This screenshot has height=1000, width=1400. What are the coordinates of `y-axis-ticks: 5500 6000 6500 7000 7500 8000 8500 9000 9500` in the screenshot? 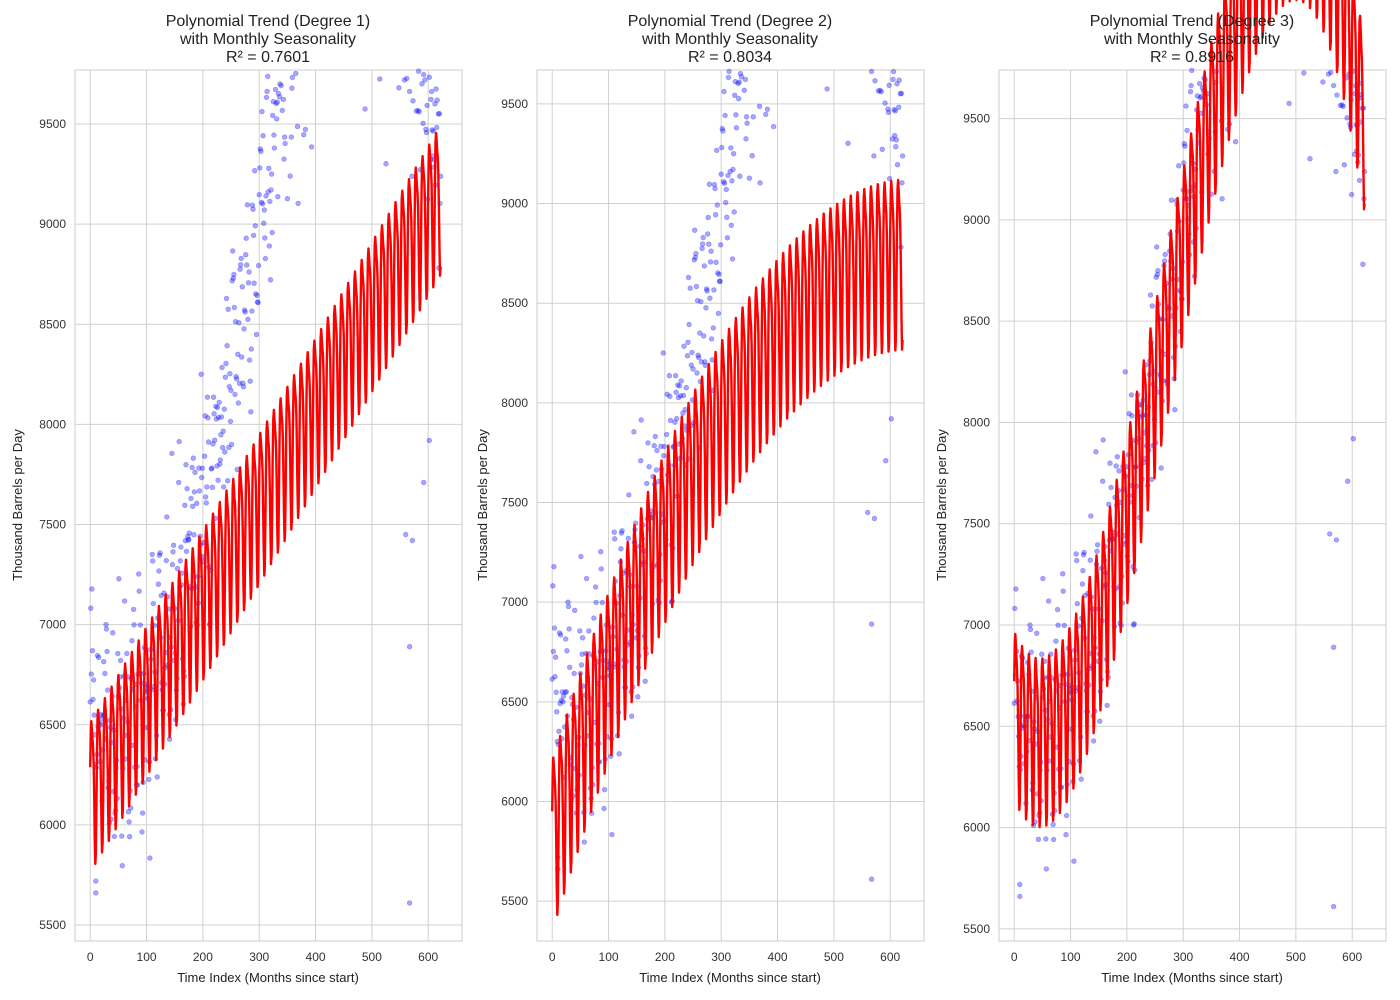 It's located at (514, 502).